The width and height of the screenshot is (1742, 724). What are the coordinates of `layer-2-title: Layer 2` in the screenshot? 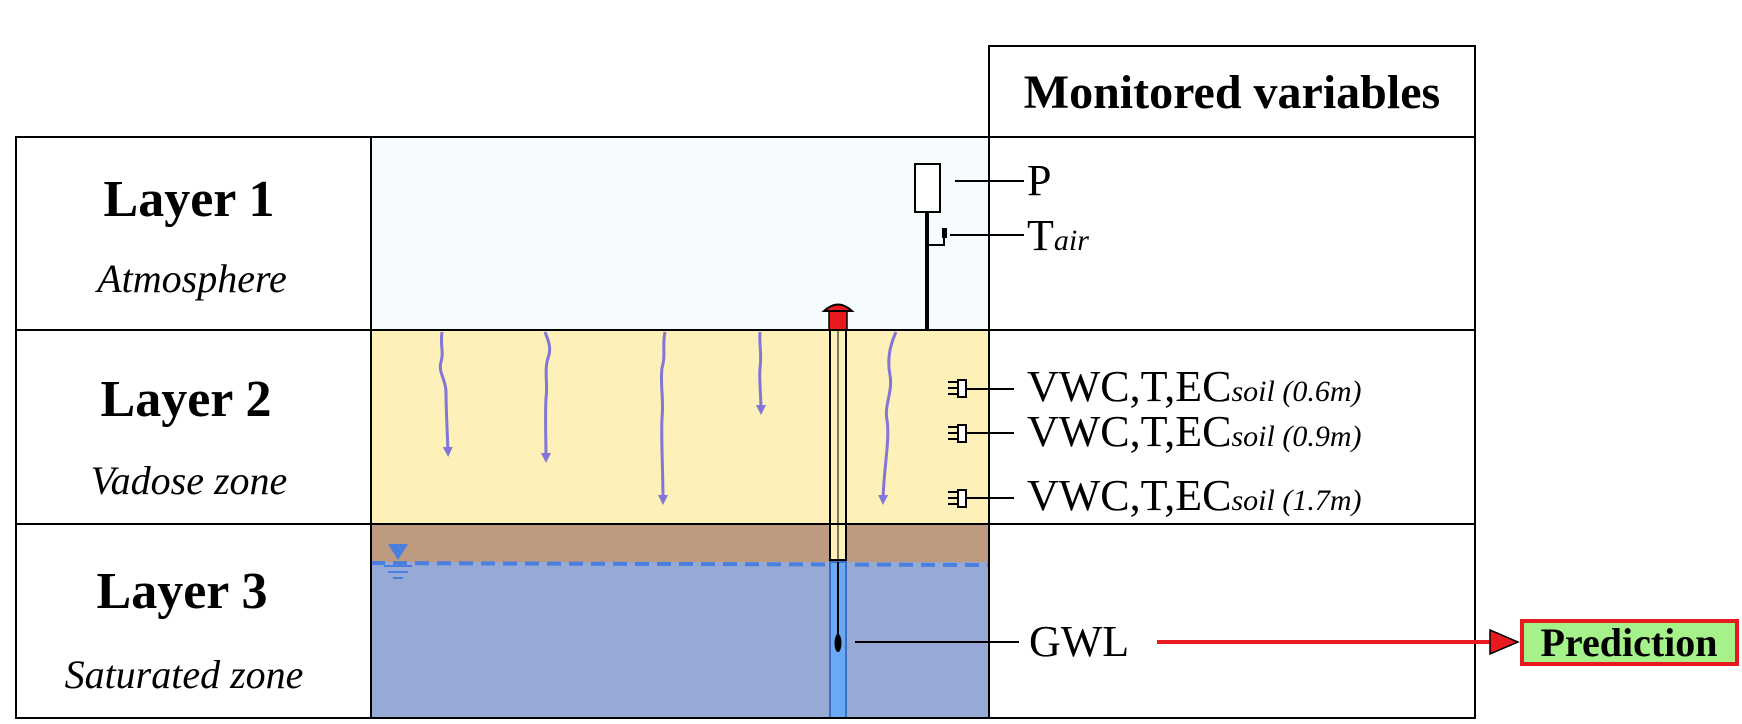 It's located at (186, 399).